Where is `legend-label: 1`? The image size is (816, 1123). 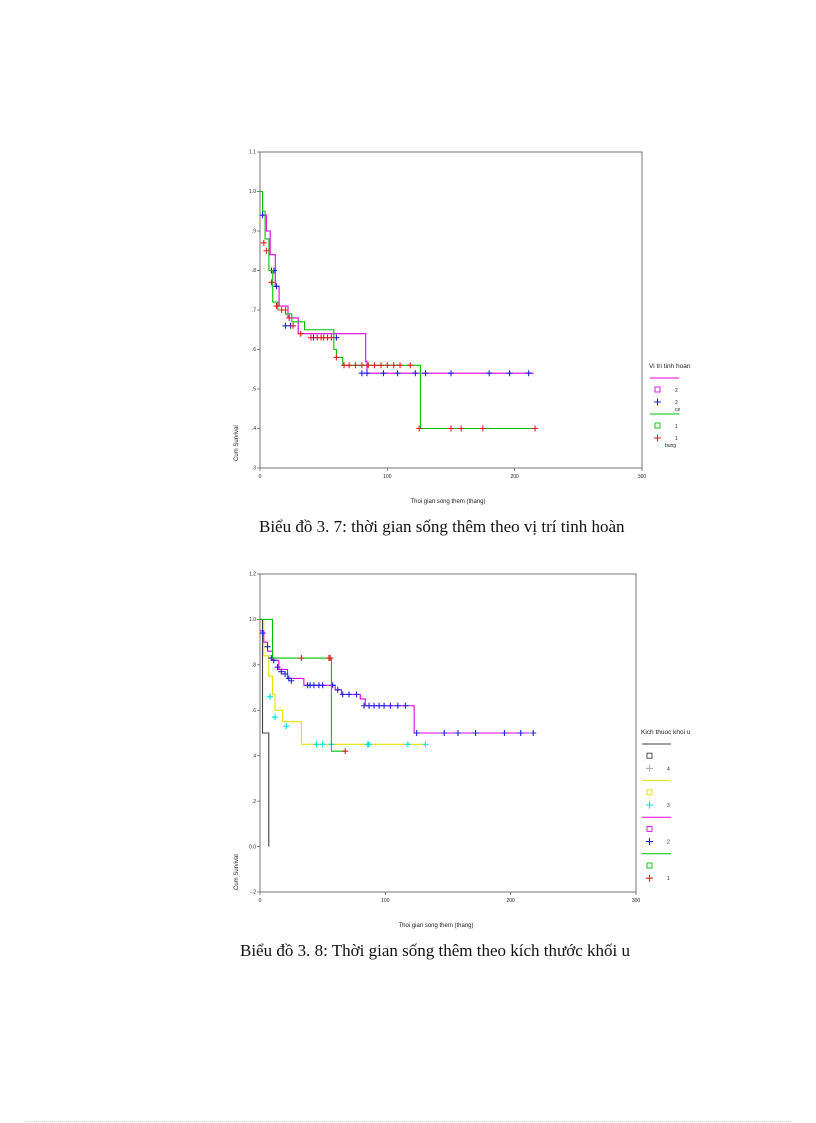 legend-label: 1 is located at coordinates (676, 439).